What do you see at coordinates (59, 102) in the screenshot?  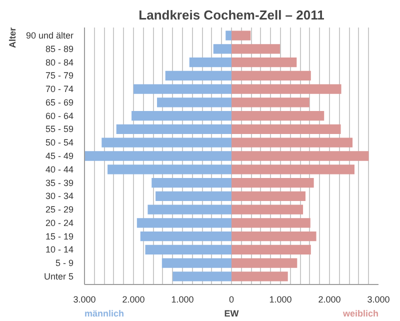 I see `y-tick-label: 65 - 69` at bounding box center [59, 102].